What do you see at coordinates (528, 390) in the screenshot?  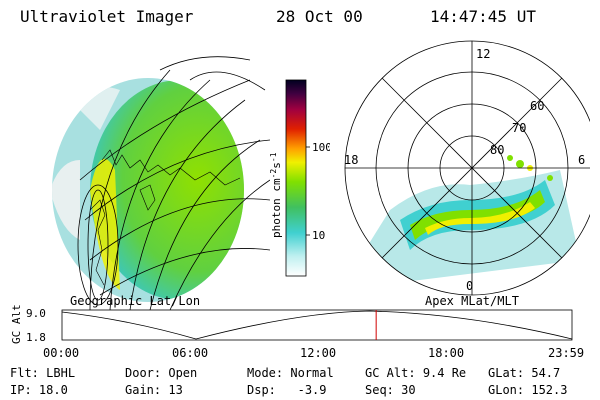 I see `glon-status: GLon: 152.3` at bounding box center [528, 390].